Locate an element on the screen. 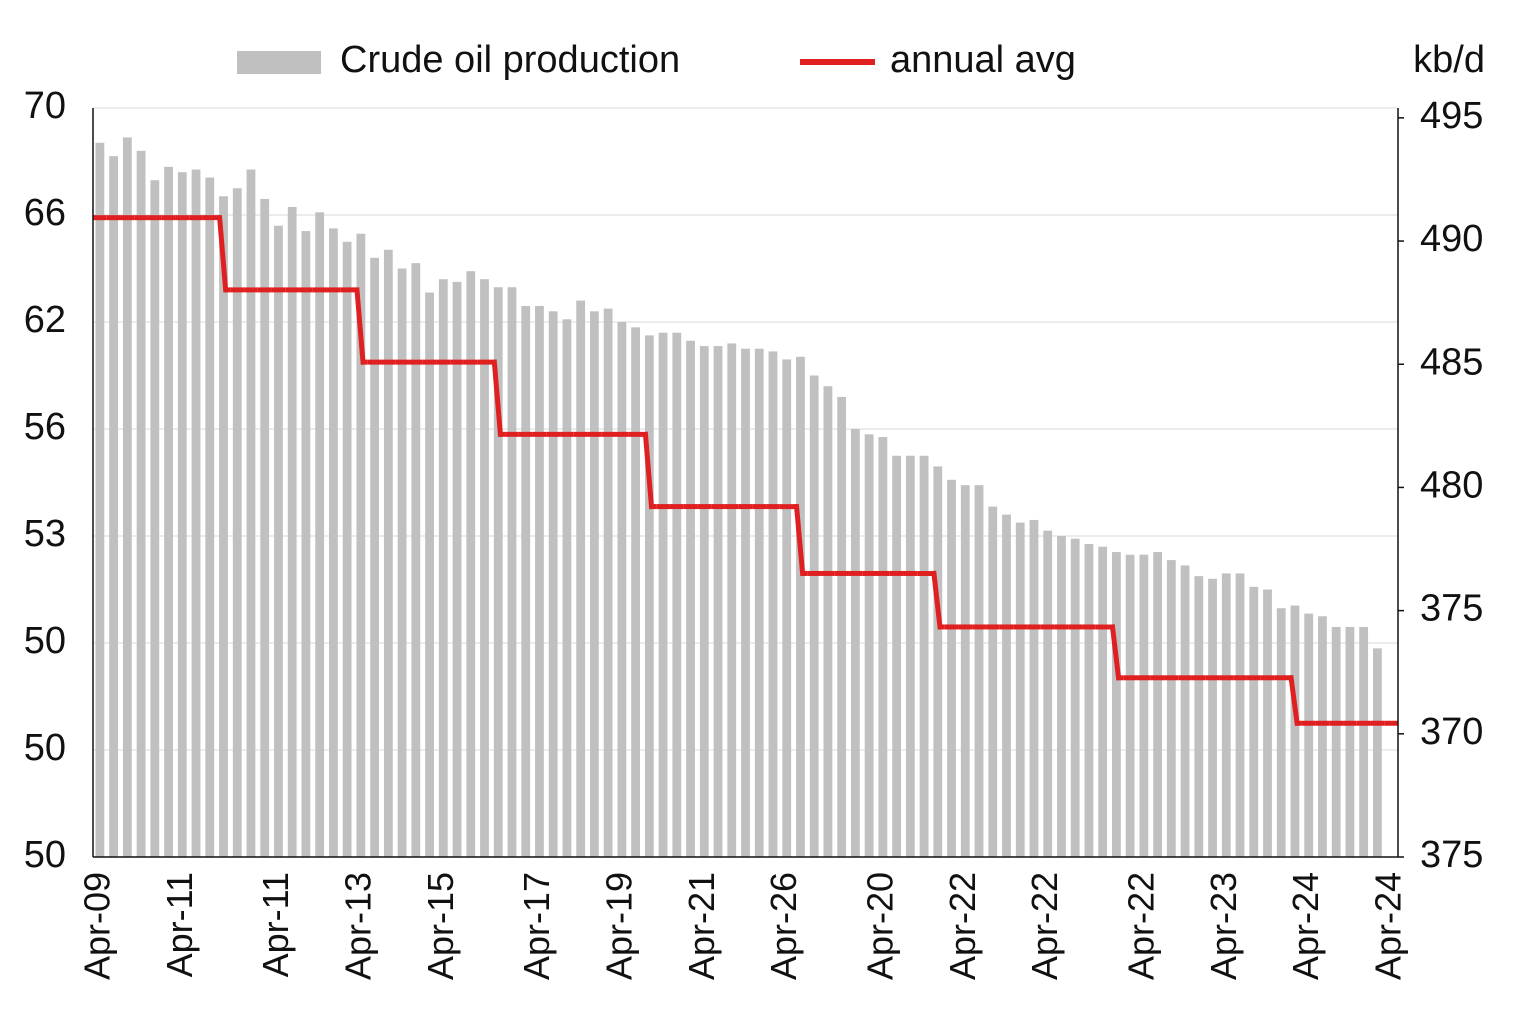 This screenshot has width=1536, height=1024. x-tick-label: Apr-20 is located at coordinates (879, 926).